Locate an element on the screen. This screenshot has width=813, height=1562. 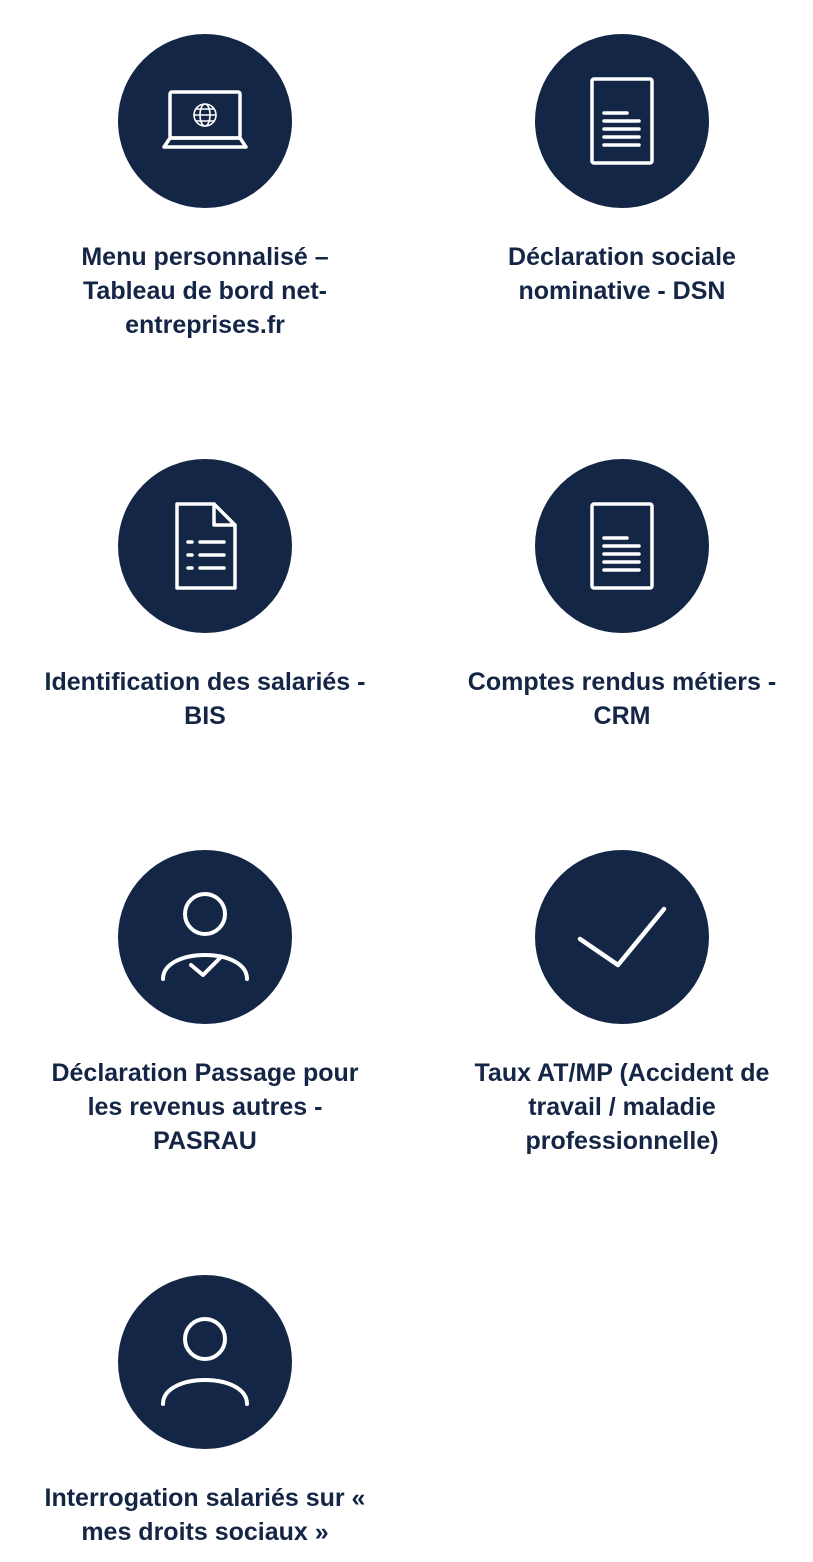
service-tile-crm: Comptes rendus métiers - CRM is located at coordinates (622, 596).